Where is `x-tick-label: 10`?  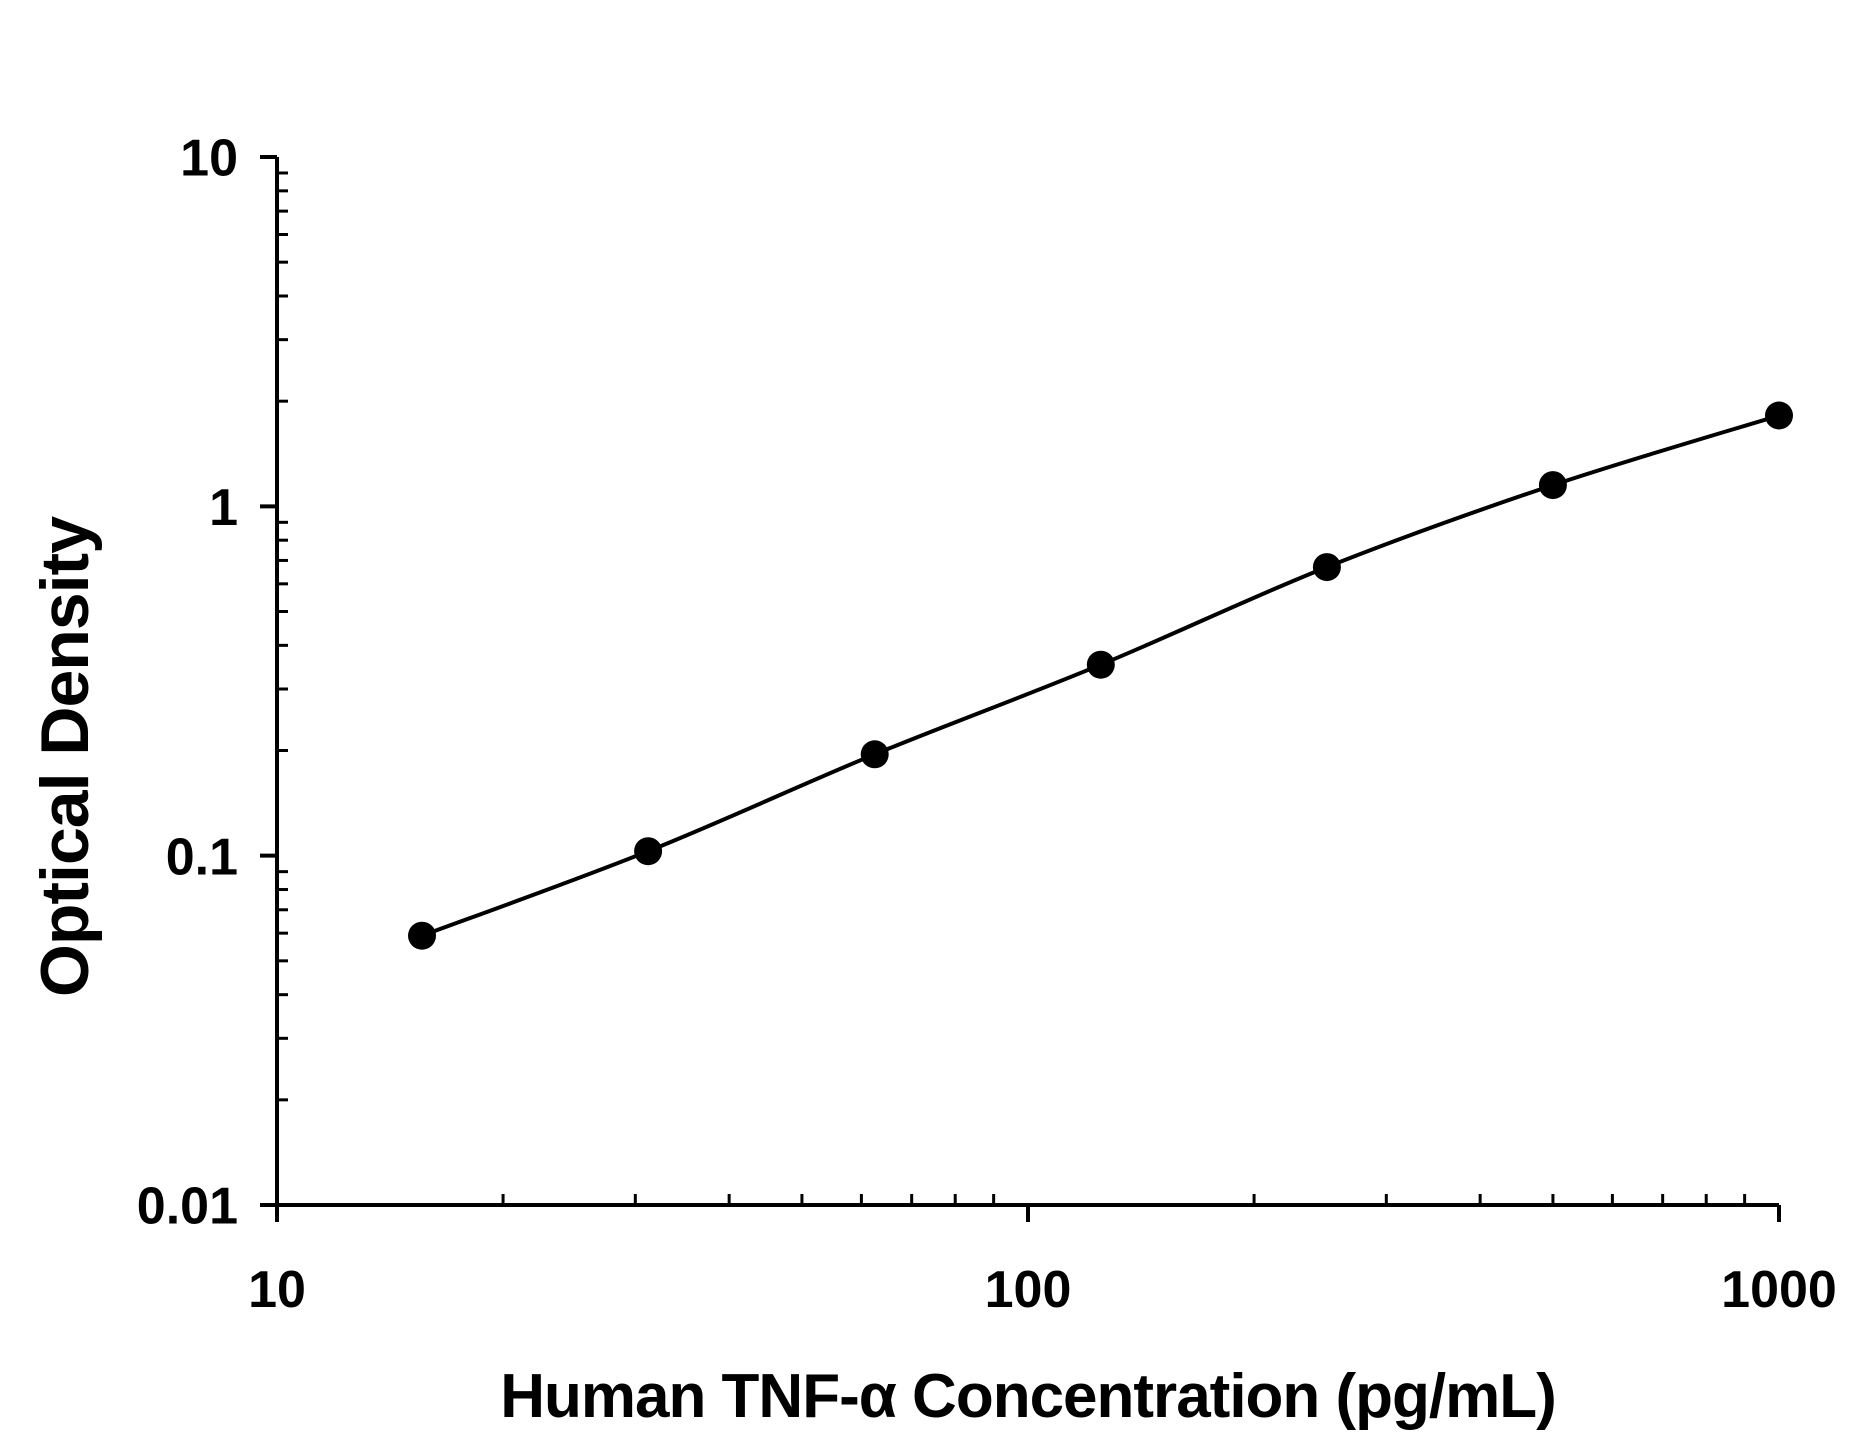
x-tick-label: 10 is located at coordinates (277, 1290).